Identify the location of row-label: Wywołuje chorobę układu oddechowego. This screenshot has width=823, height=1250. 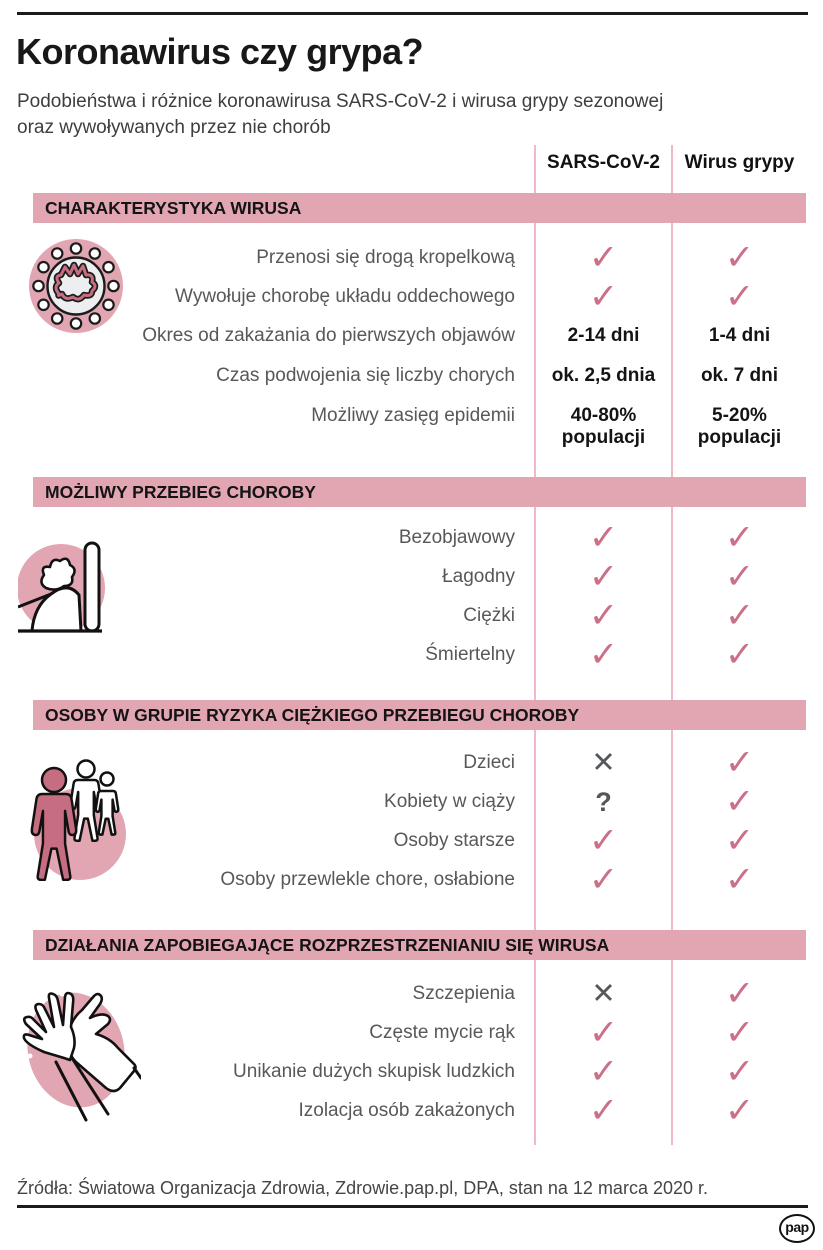
(345, 296).